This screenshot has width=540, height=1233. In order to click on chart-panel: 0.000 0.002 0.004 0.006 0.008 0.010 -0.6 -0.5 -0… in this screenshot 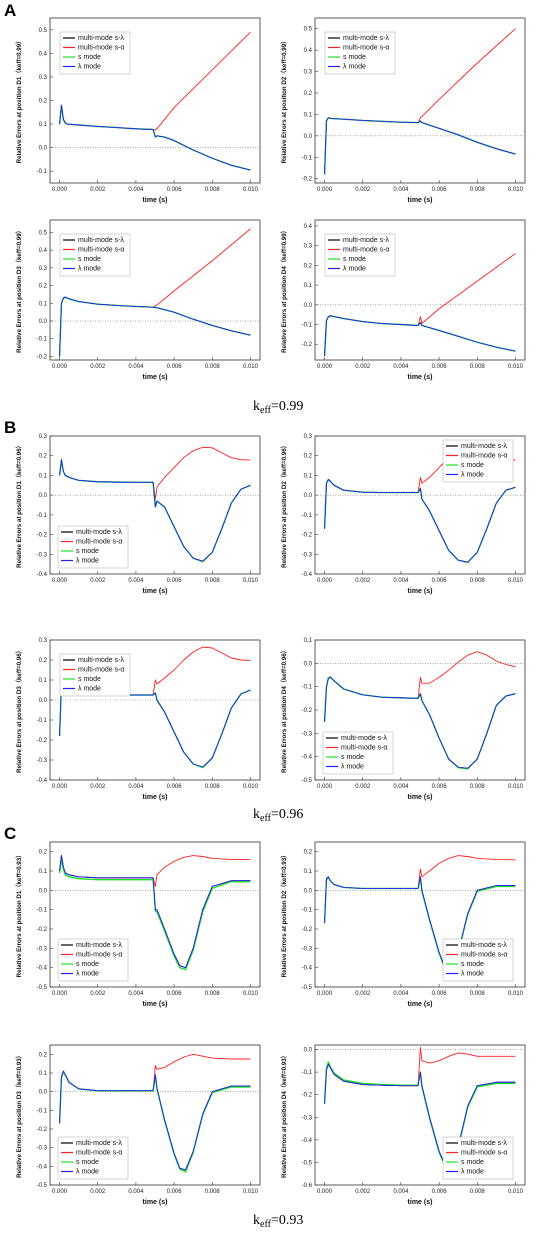, I will do `click(403, 1125)`.